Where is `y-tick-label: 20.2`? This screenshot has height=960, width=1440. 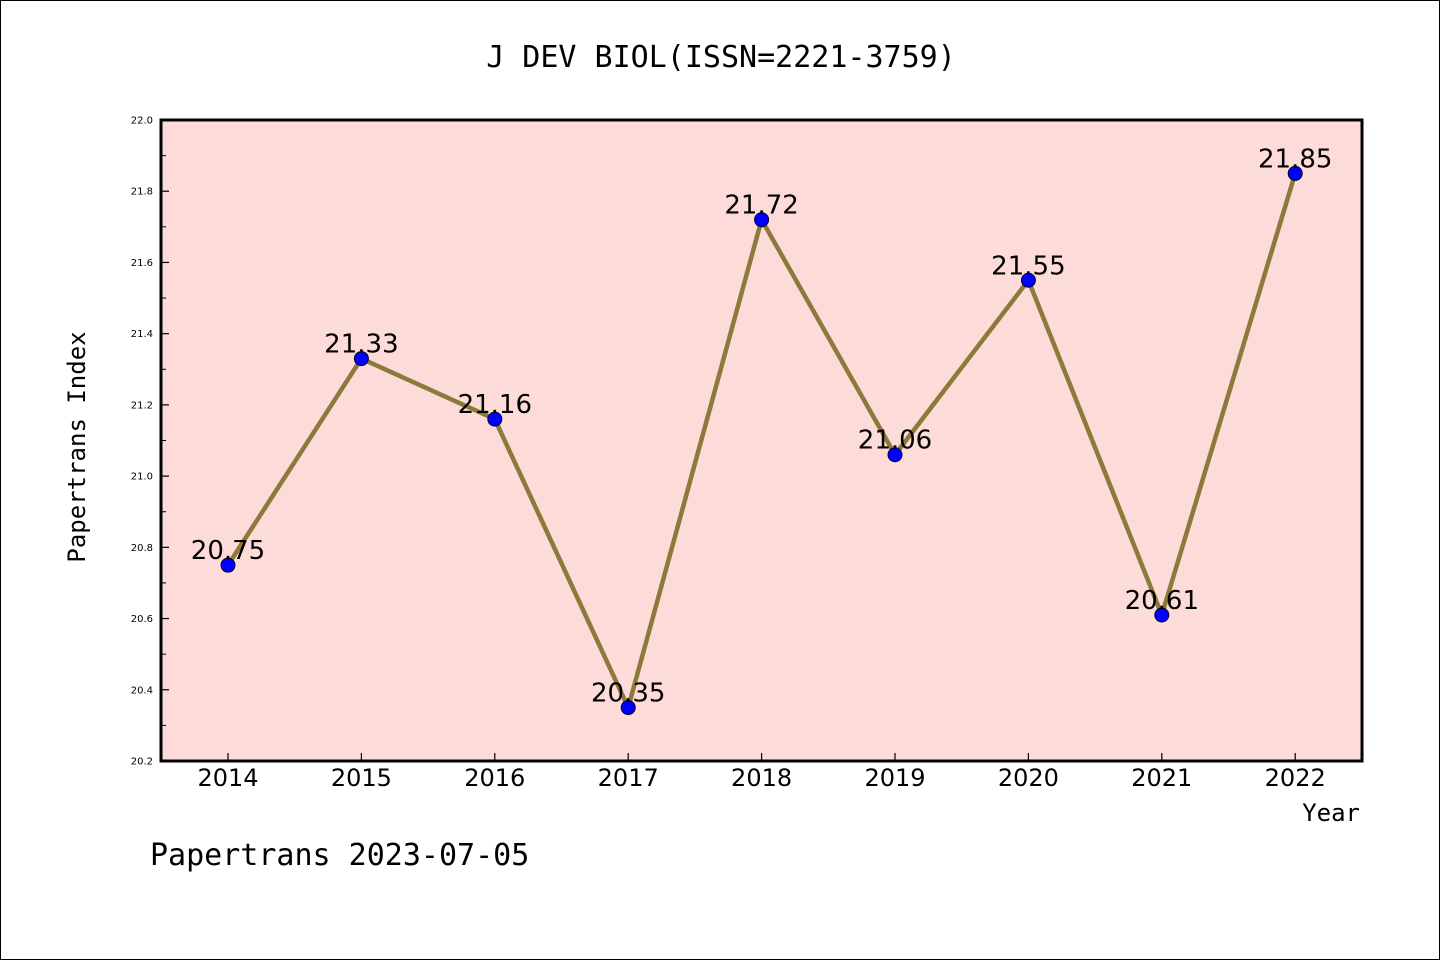 y-tick-label: 20.2 is located at coordinates (142, 762).